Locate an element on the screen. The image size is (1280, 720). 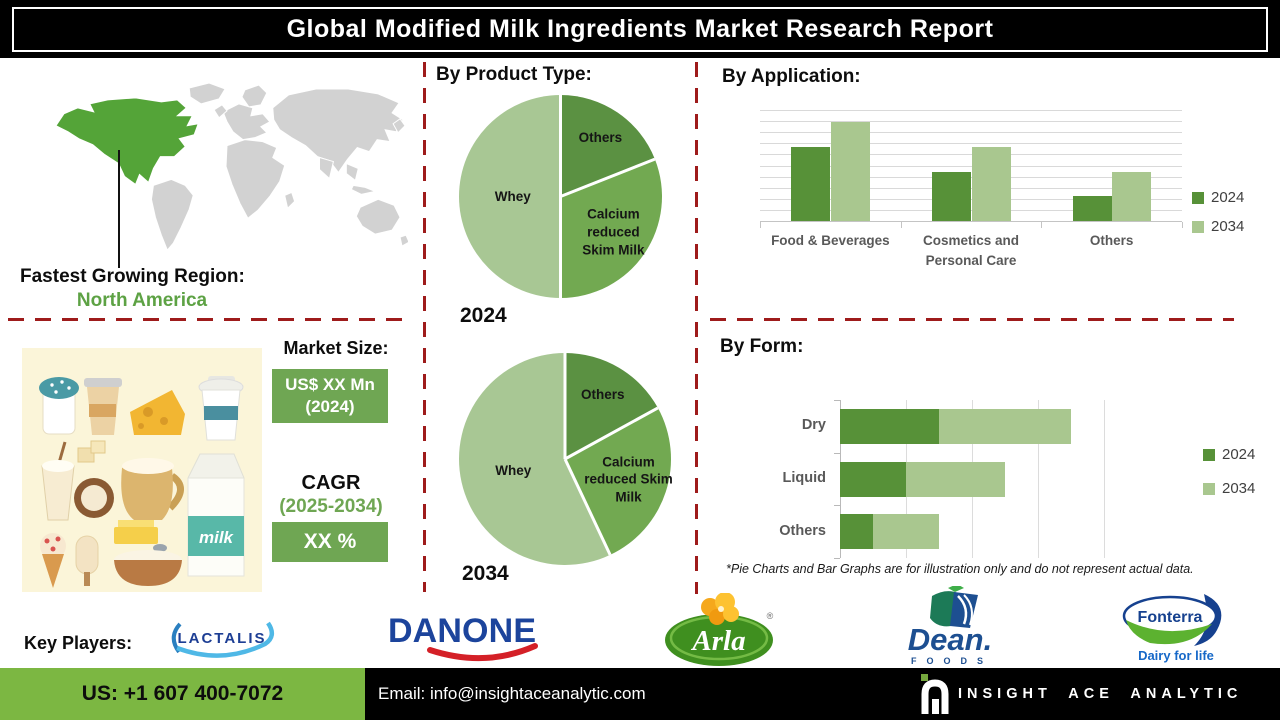
cagr-label: CAGR is located at coordinates (331, 483).